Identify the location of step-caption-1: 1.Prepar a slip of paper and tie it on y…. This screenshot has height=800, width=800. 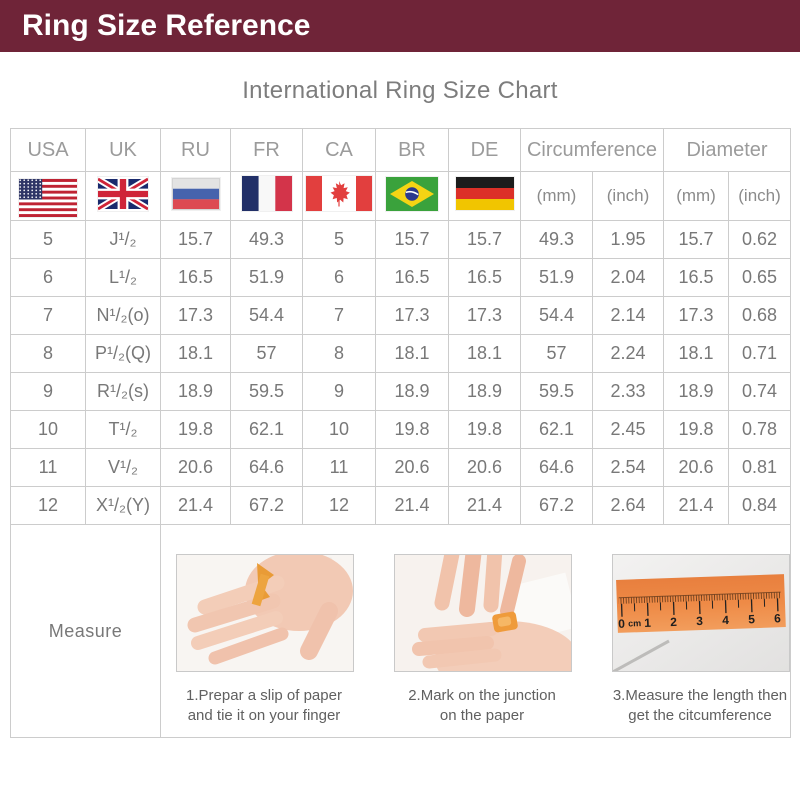
(264, 705).